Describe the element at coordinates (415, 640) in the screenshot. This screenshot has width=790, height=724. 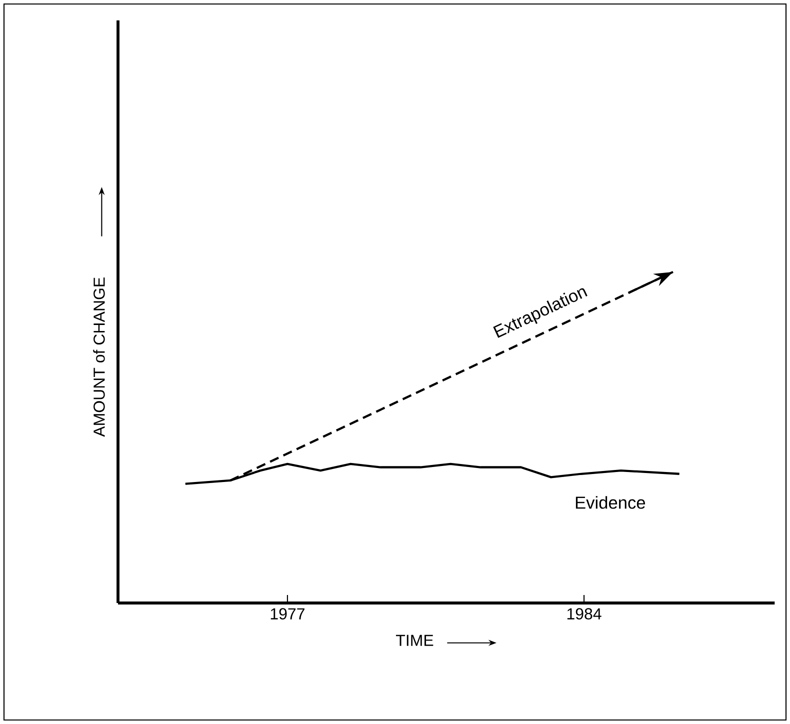
I see `x-axis-title: TIME` at that location.